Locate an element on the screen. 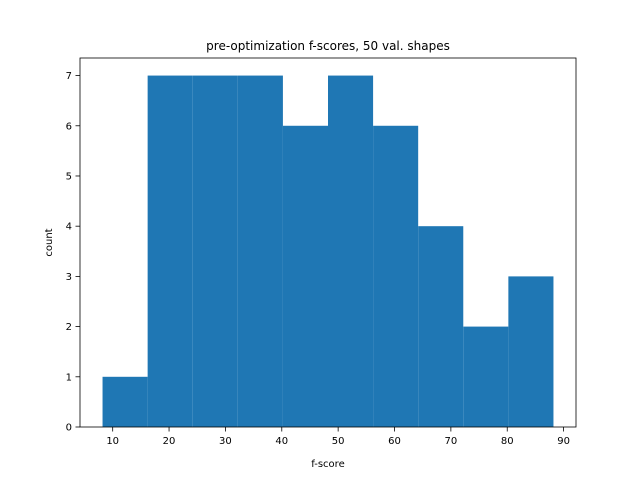 Image resolution: width=640 pixels, height=480 pixels. x-tick-label: 70 is located at coordinates (451, 441).